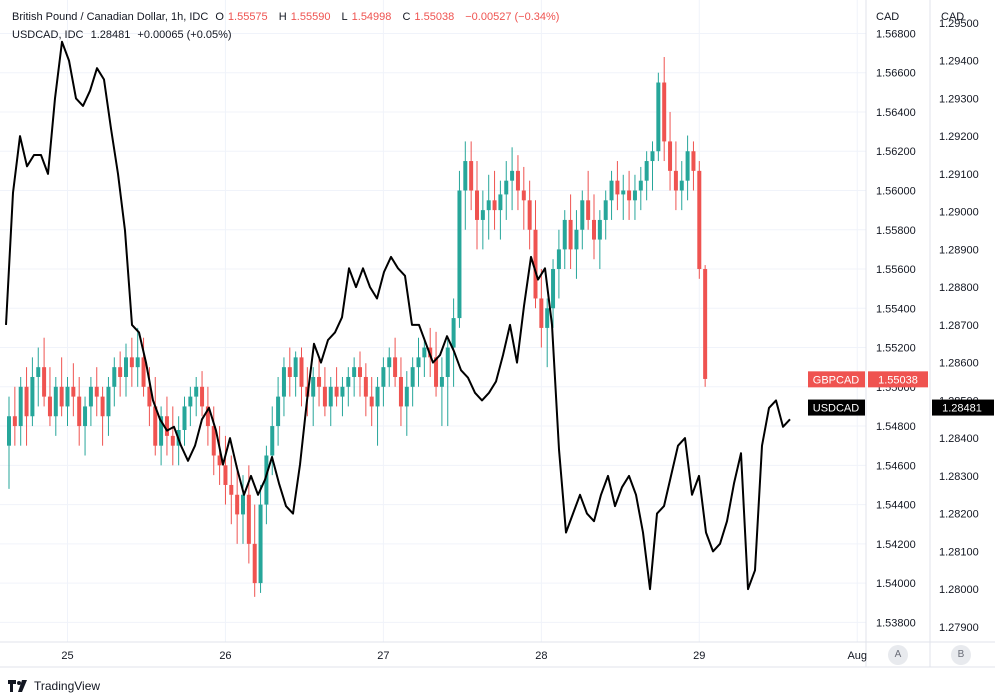 This screenshot has width=995, height=700. I want to click on left-tick-label: 1.54600, so click(896, 466).